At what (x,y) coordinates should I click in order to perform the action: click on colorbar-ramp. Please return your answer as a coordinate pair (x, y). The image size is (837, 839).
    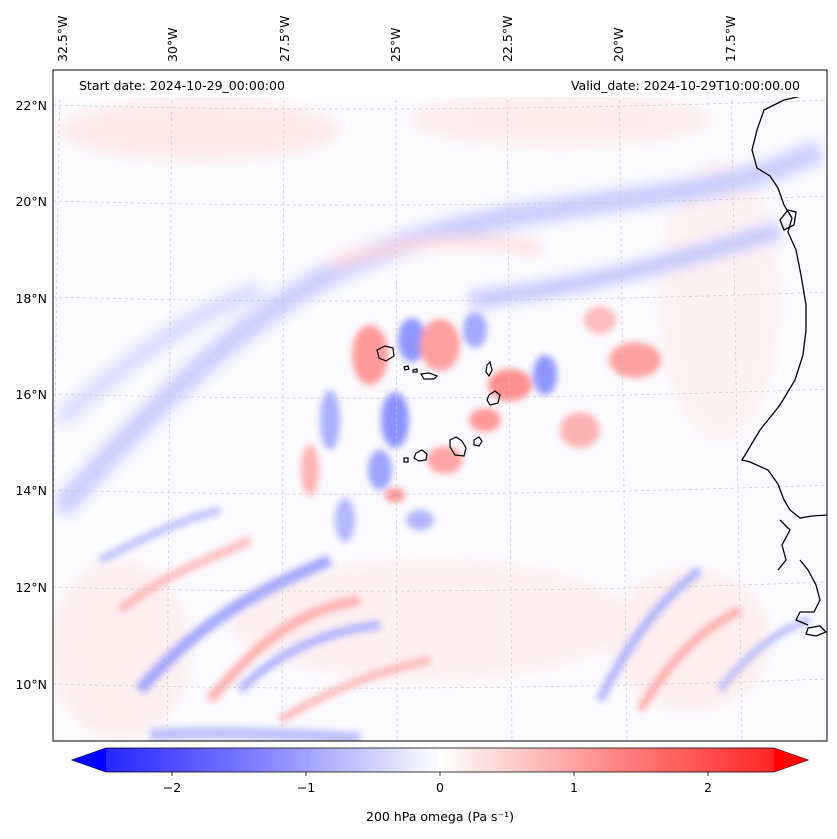
    Looking at the image, I should click on (440, 760).